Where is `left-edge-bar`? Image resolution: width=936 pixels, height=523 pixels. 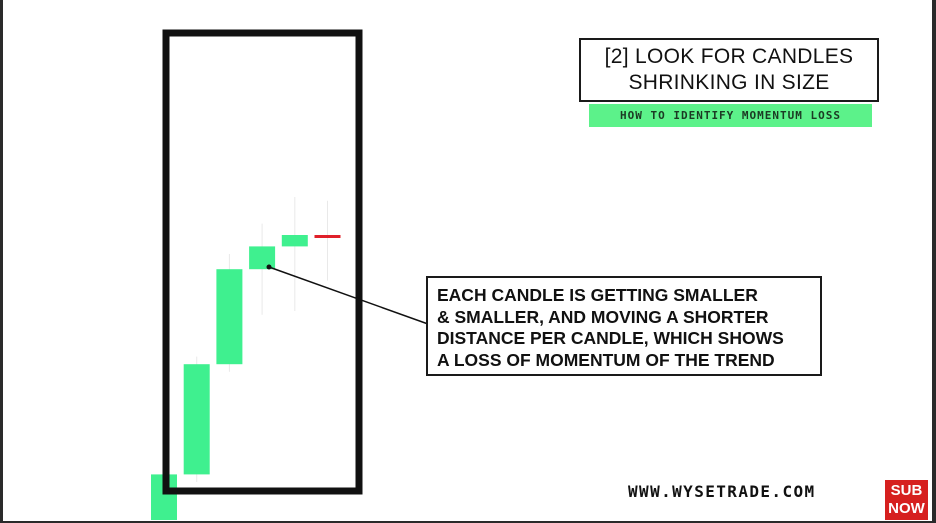 left-edge-bar is located at coordinates (1, 261).